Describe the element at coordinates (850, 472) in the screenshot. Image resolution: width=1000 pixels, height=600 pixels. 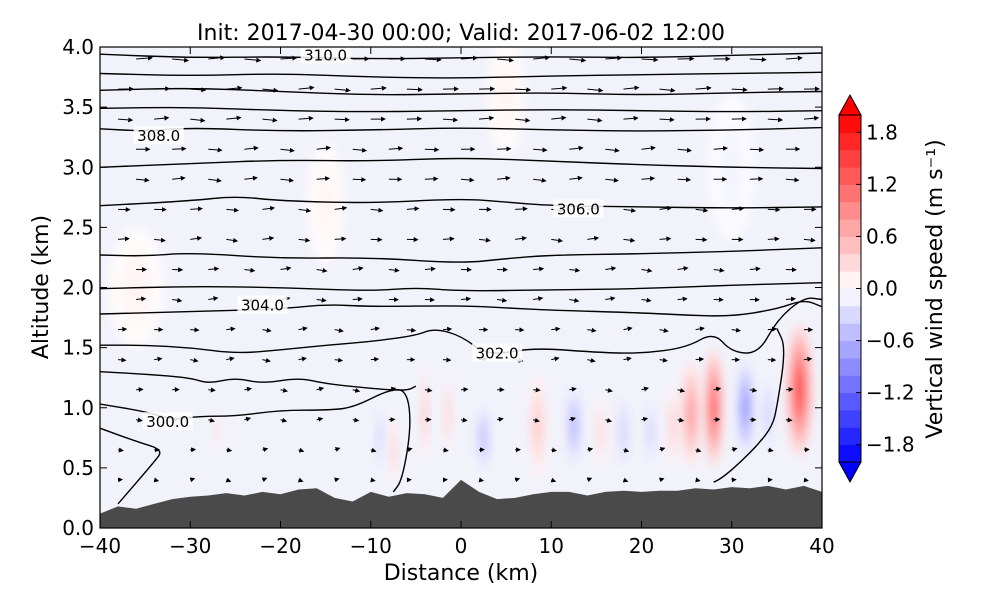
I see `colorbar-extend-min` at that location.